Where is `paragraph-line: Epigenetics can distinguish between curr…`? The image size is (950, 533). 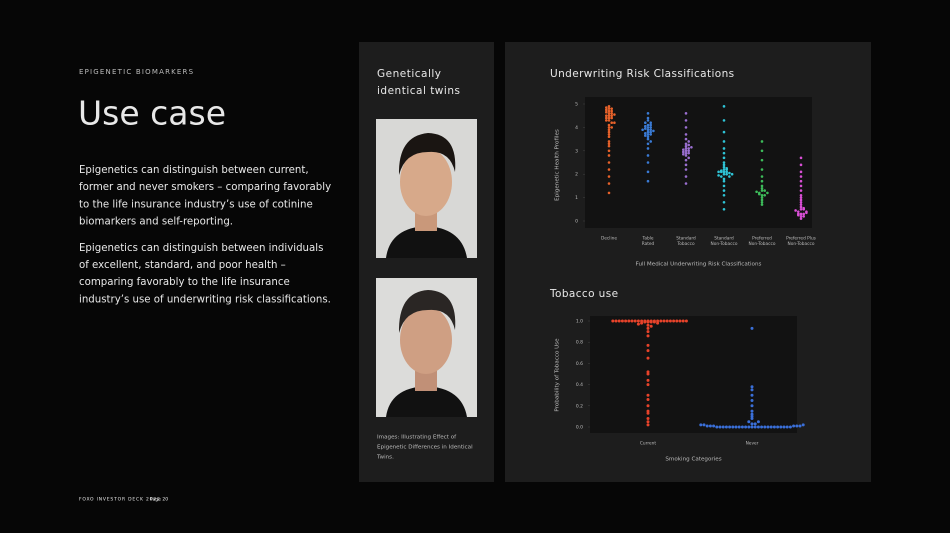 paragraph-line: Epigenetics can distinguish between curr… is located at coordinates (194, 170).